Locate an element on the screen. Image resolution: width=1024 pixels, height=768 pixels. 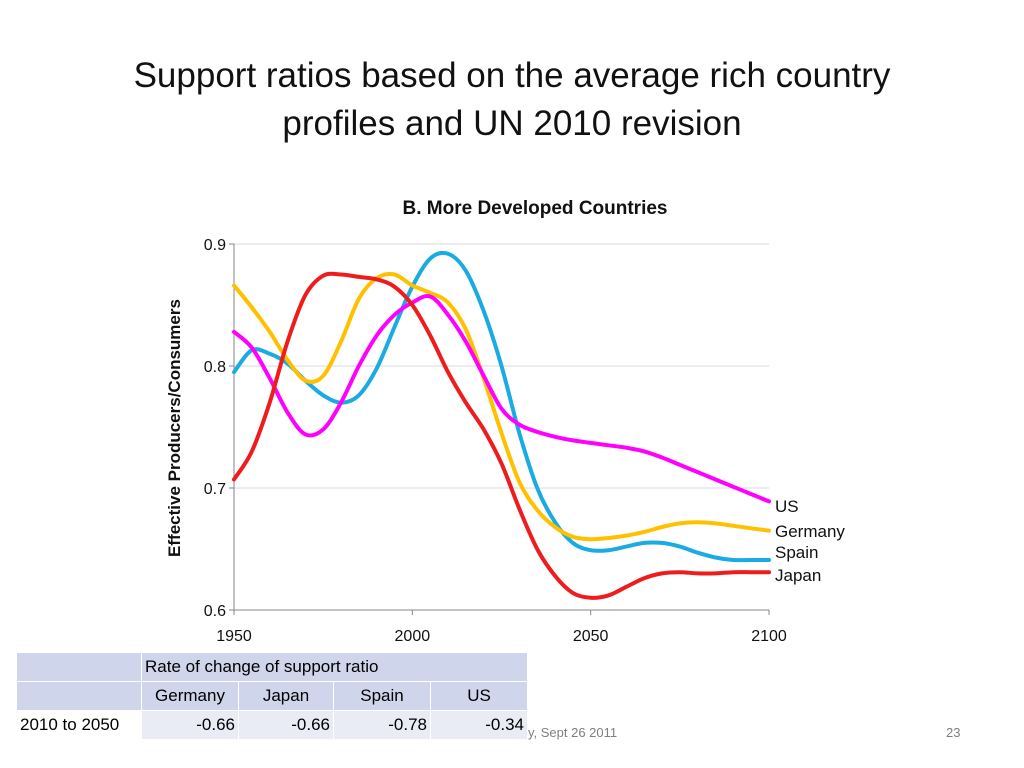
series-label-japan: Japan is located at coordinates (798, 575).